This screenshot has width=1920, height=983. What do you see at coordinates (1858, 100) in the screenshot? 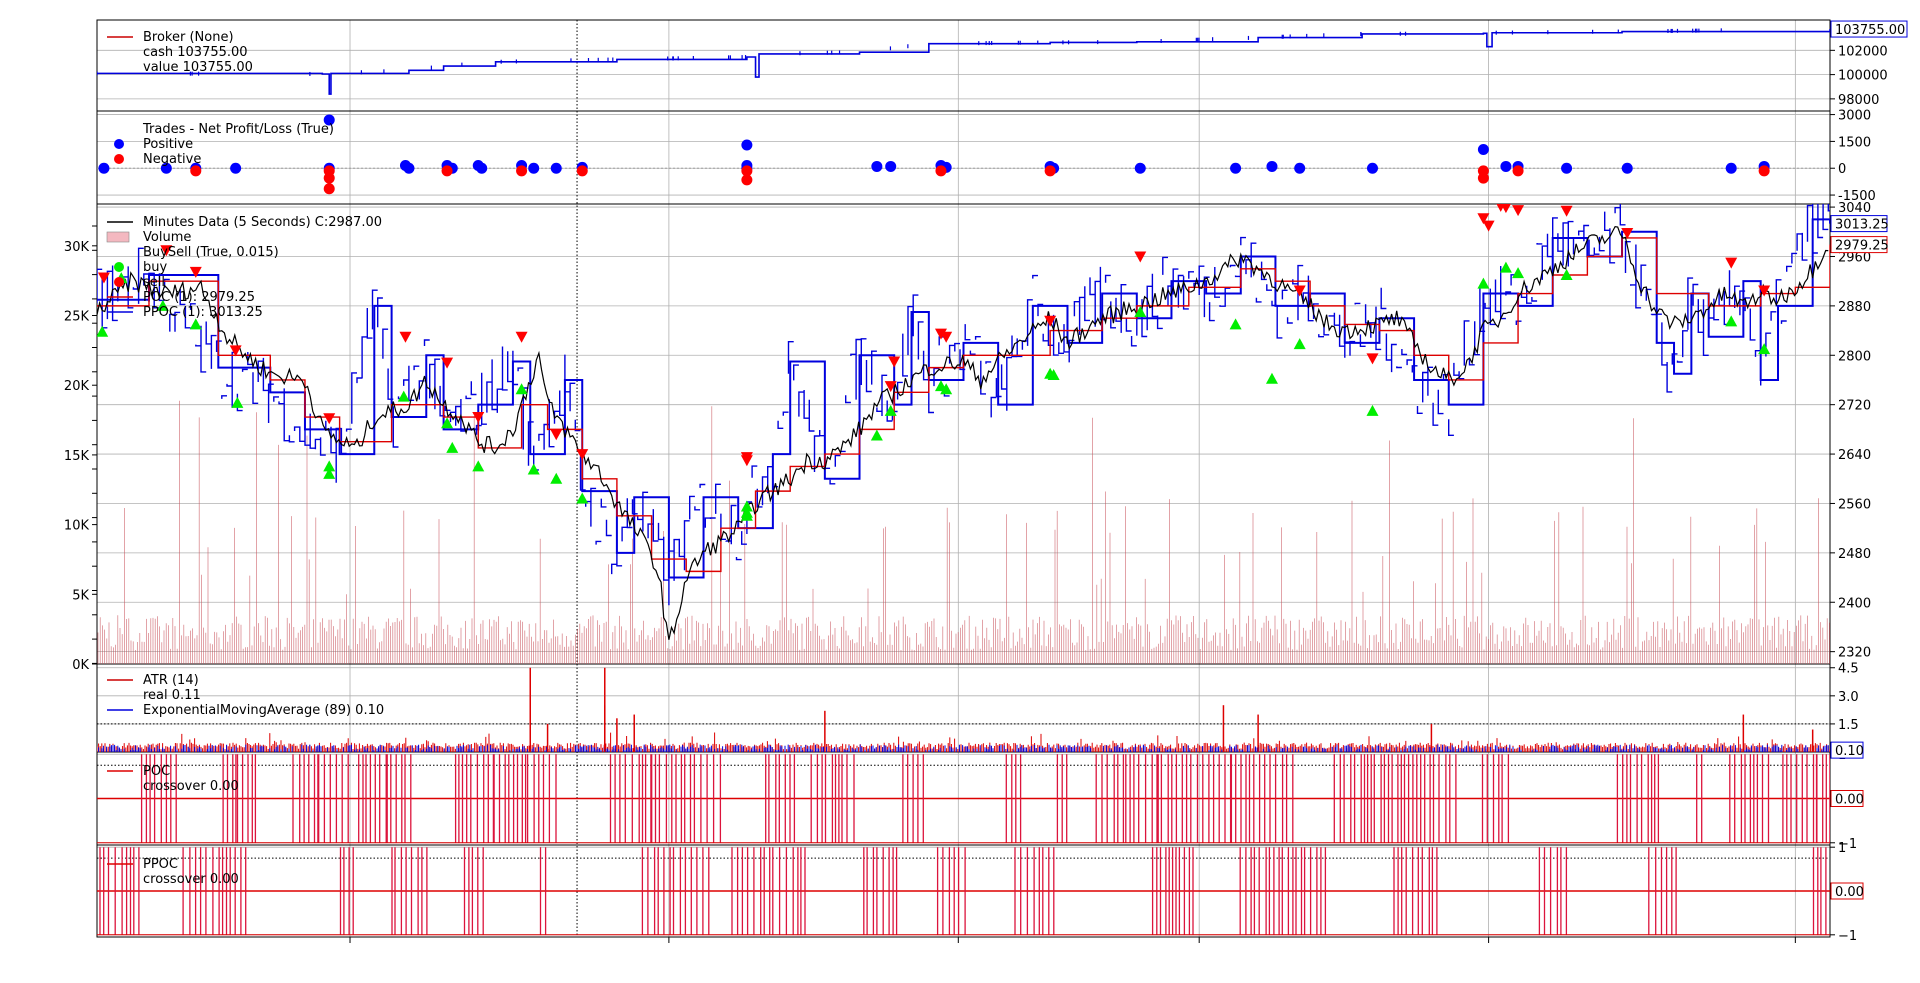
I see `y-tick-label: 98000` at bounding box center [1858, 100].